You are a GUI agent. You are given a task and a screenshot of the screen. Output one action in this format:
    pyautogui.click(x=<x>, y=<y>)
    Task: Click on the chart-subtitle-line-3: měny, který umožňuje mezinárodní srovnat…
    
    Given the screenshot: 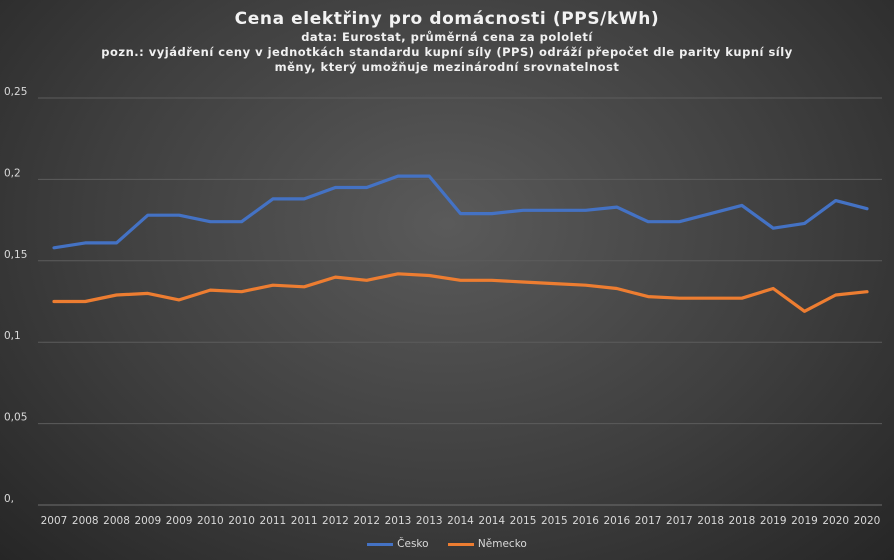 What is the action you would take?
    pyautogui.click(x=447, y=67)
    